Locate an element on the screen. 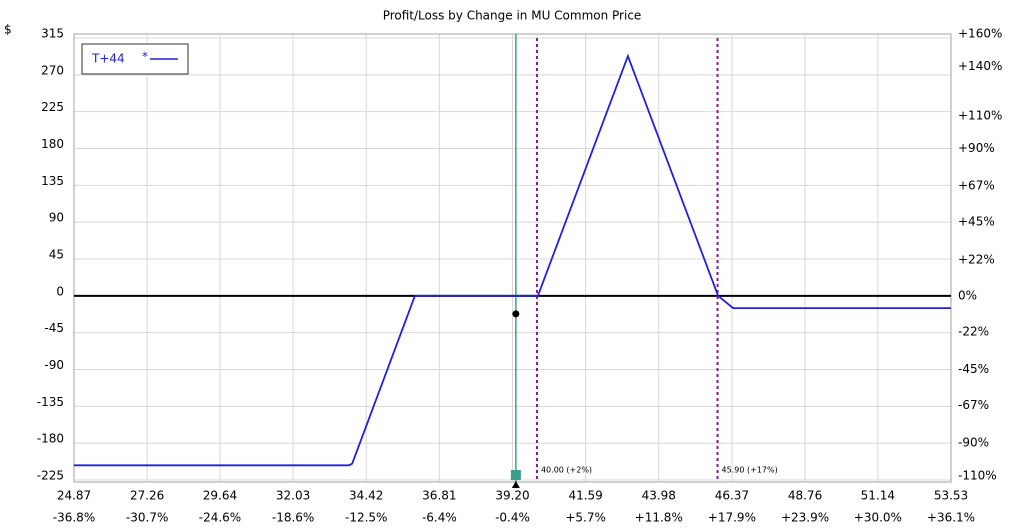  breakeven-label: 40.00 (+2%) is located at coordinates (566, 470).